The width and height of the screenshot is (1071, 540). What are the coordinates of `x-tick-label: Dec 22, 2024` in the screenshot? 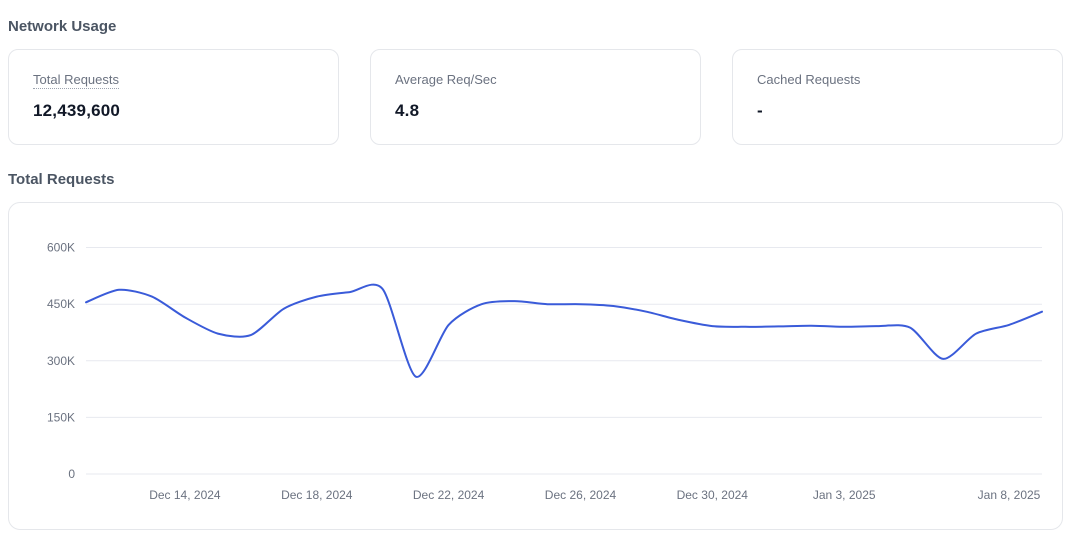 It's located at (449, 495).